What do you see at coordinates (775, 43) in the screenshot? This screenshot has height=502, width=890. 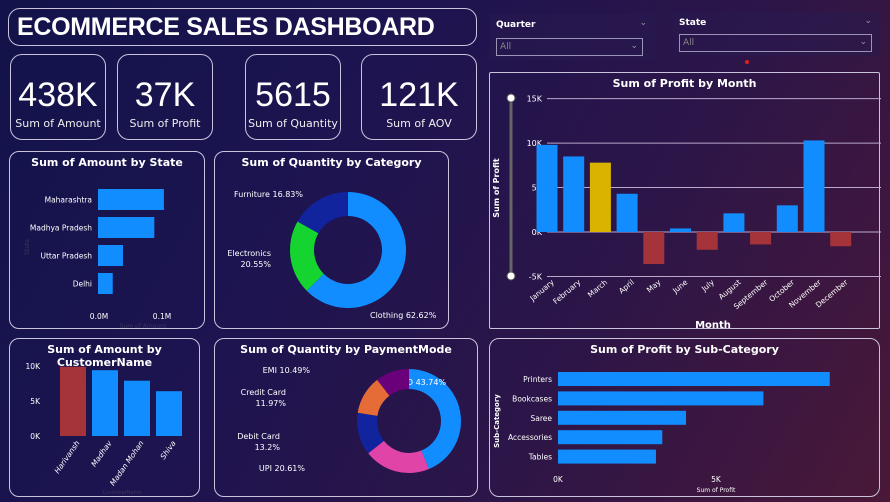 I see `state-dropdown: All ⌄` at bounding box center [775, 43].